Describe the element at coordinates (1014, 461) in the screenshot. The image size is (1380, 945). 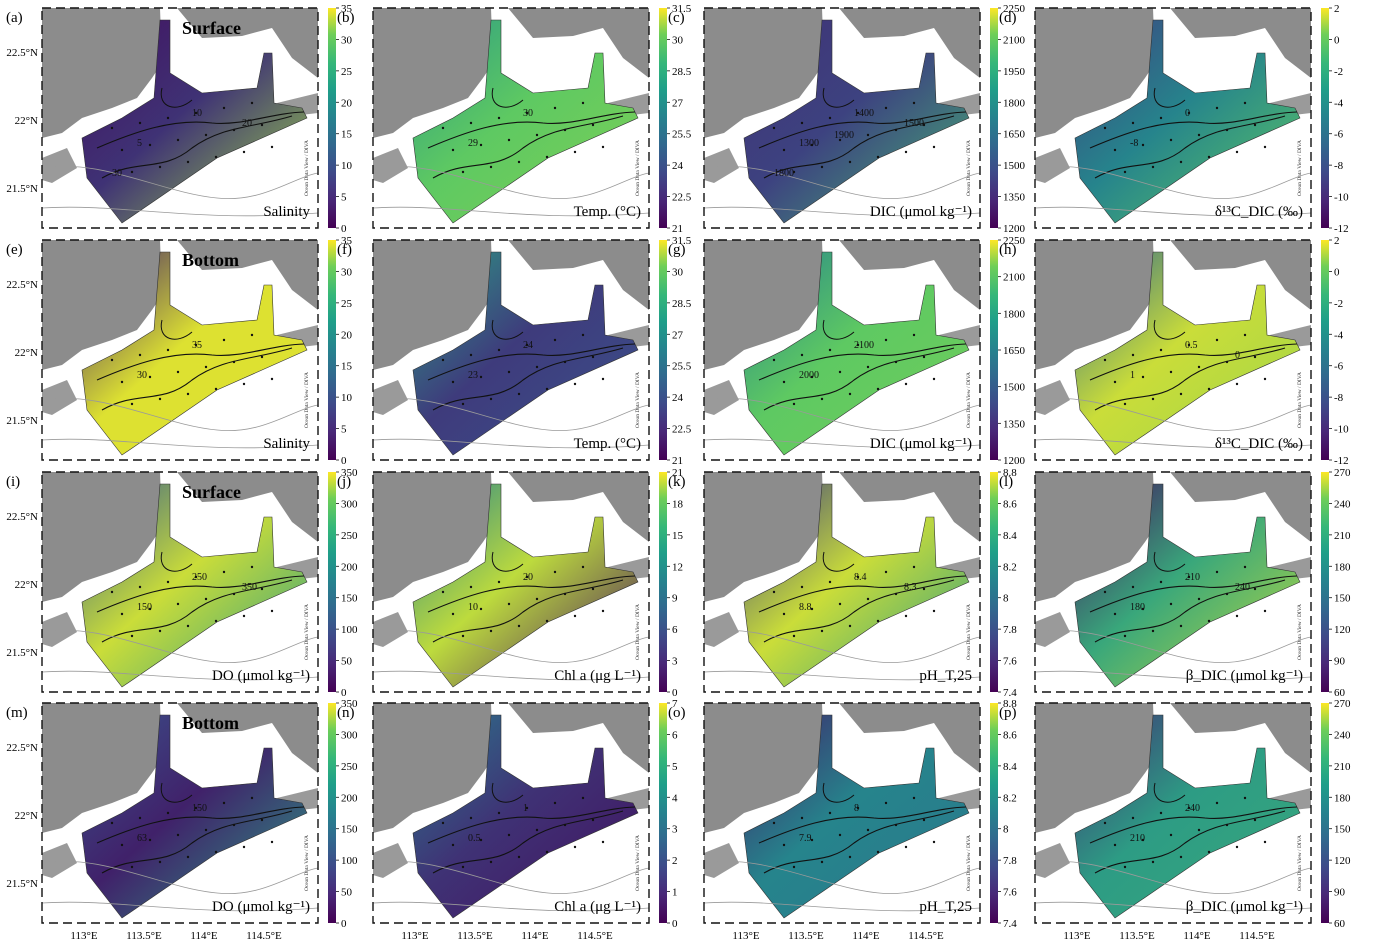
I see `colorbar-tick-label: 1200` at that location.